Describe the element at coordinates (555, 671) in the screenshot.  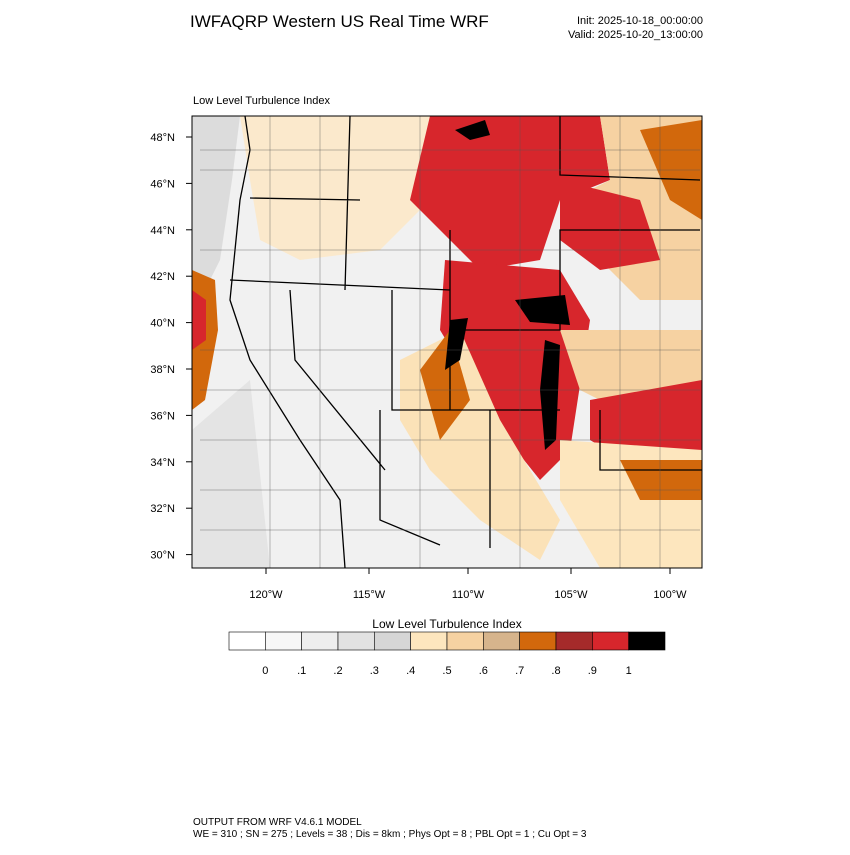
I see `colorbar-tick-label: .8` at that location.